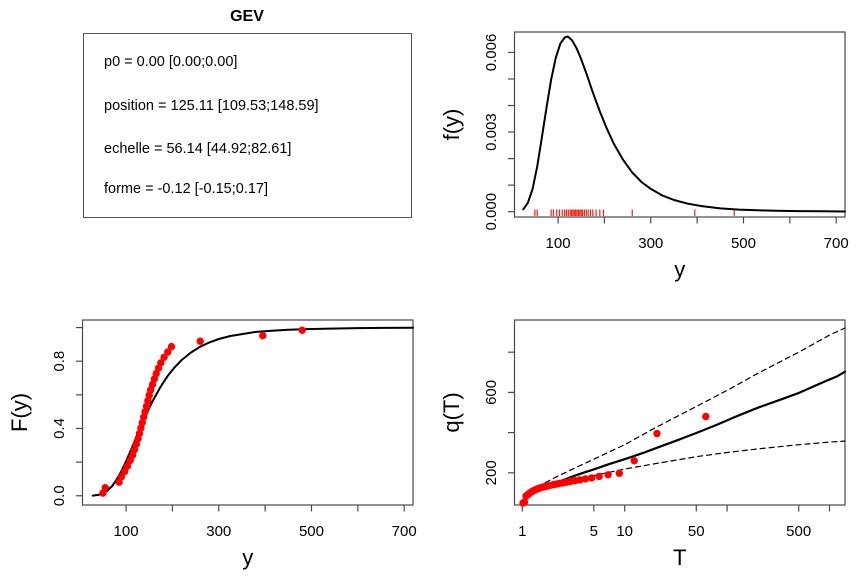 This screenshot has height=576, width=864. What do you see at coordinates (491, 53) in the screenshot?
I see `y-tick-label: 0.006` at bounding box center [491, 53].